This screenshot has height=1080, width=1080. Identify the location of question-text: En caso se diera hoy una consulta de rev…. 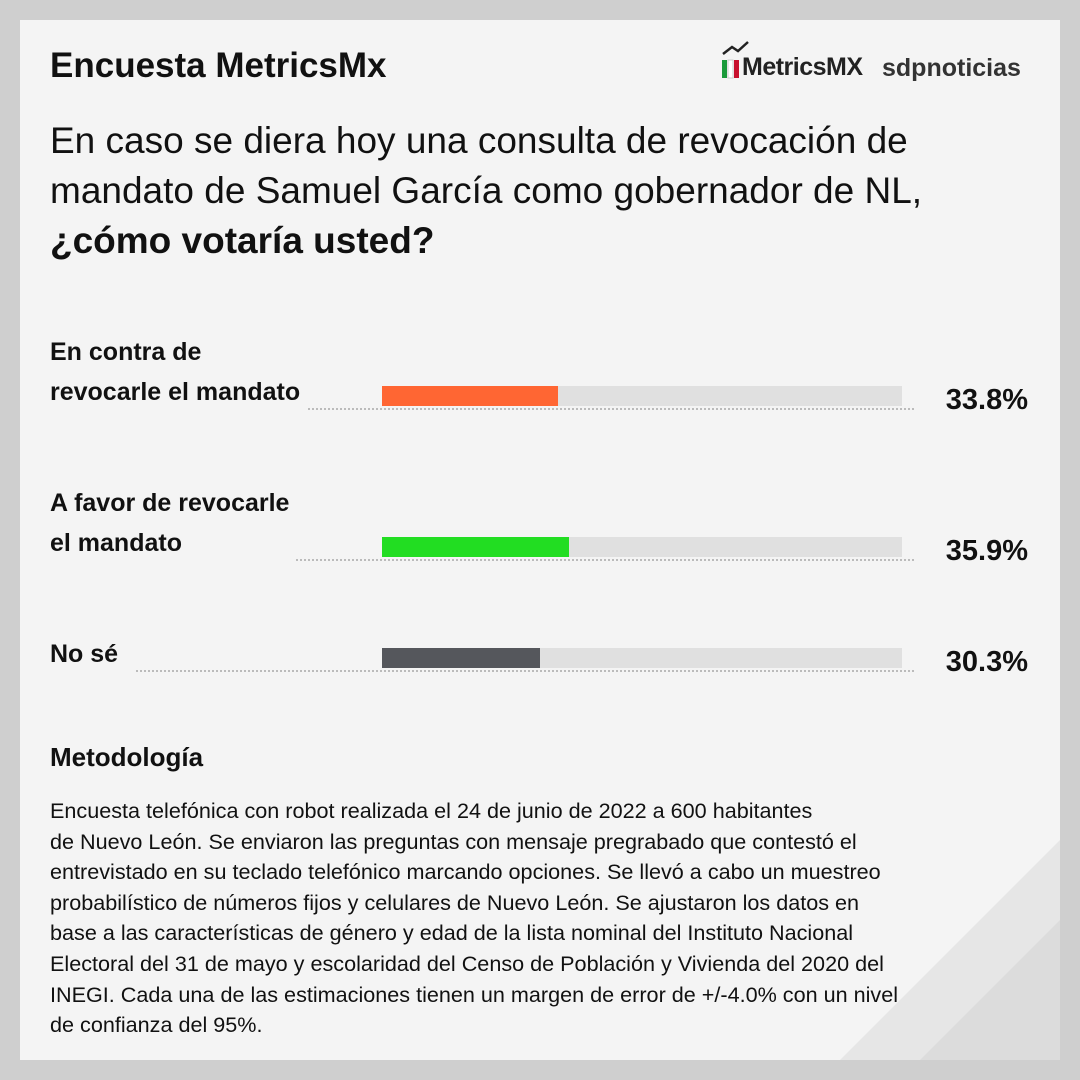
(486, 165).